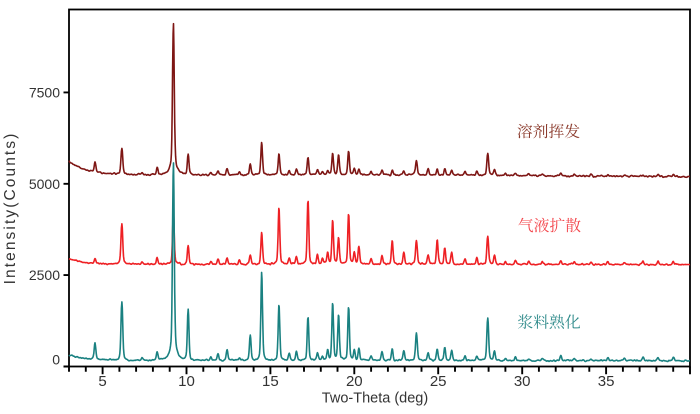 The width and height of the screenshot is (700, 414). Describe the element at coordinates (102, 381) in the screenshot. I see `svg-text: 5` at that location.